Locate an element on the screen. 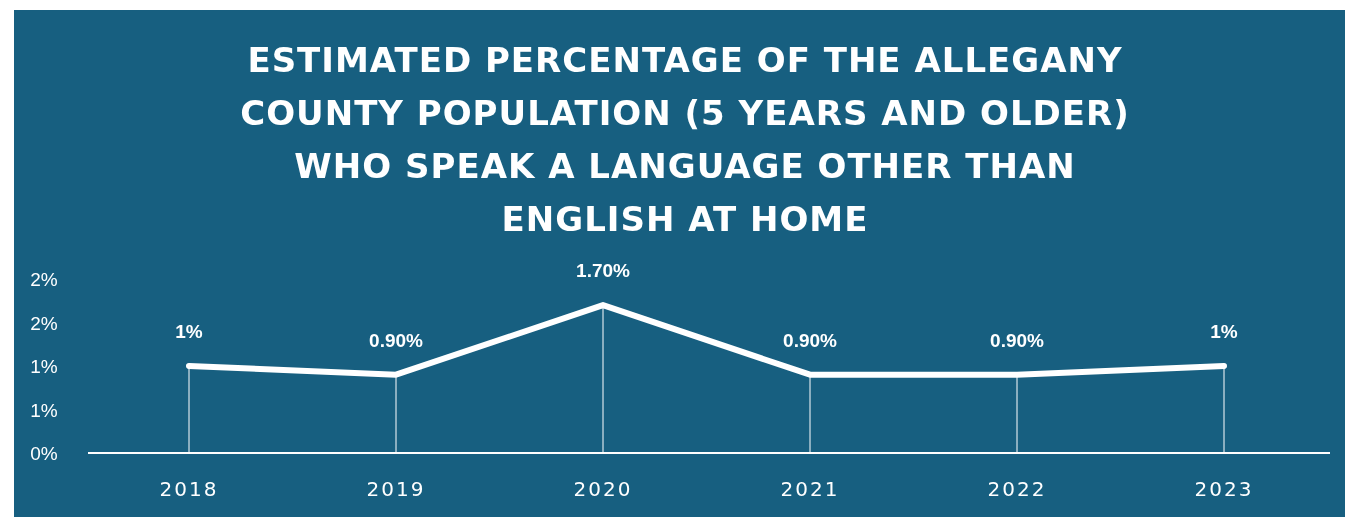 This screenshot has height=517, width=1345. x-tick-label: 2023 is located at coordinates (1224, 489).